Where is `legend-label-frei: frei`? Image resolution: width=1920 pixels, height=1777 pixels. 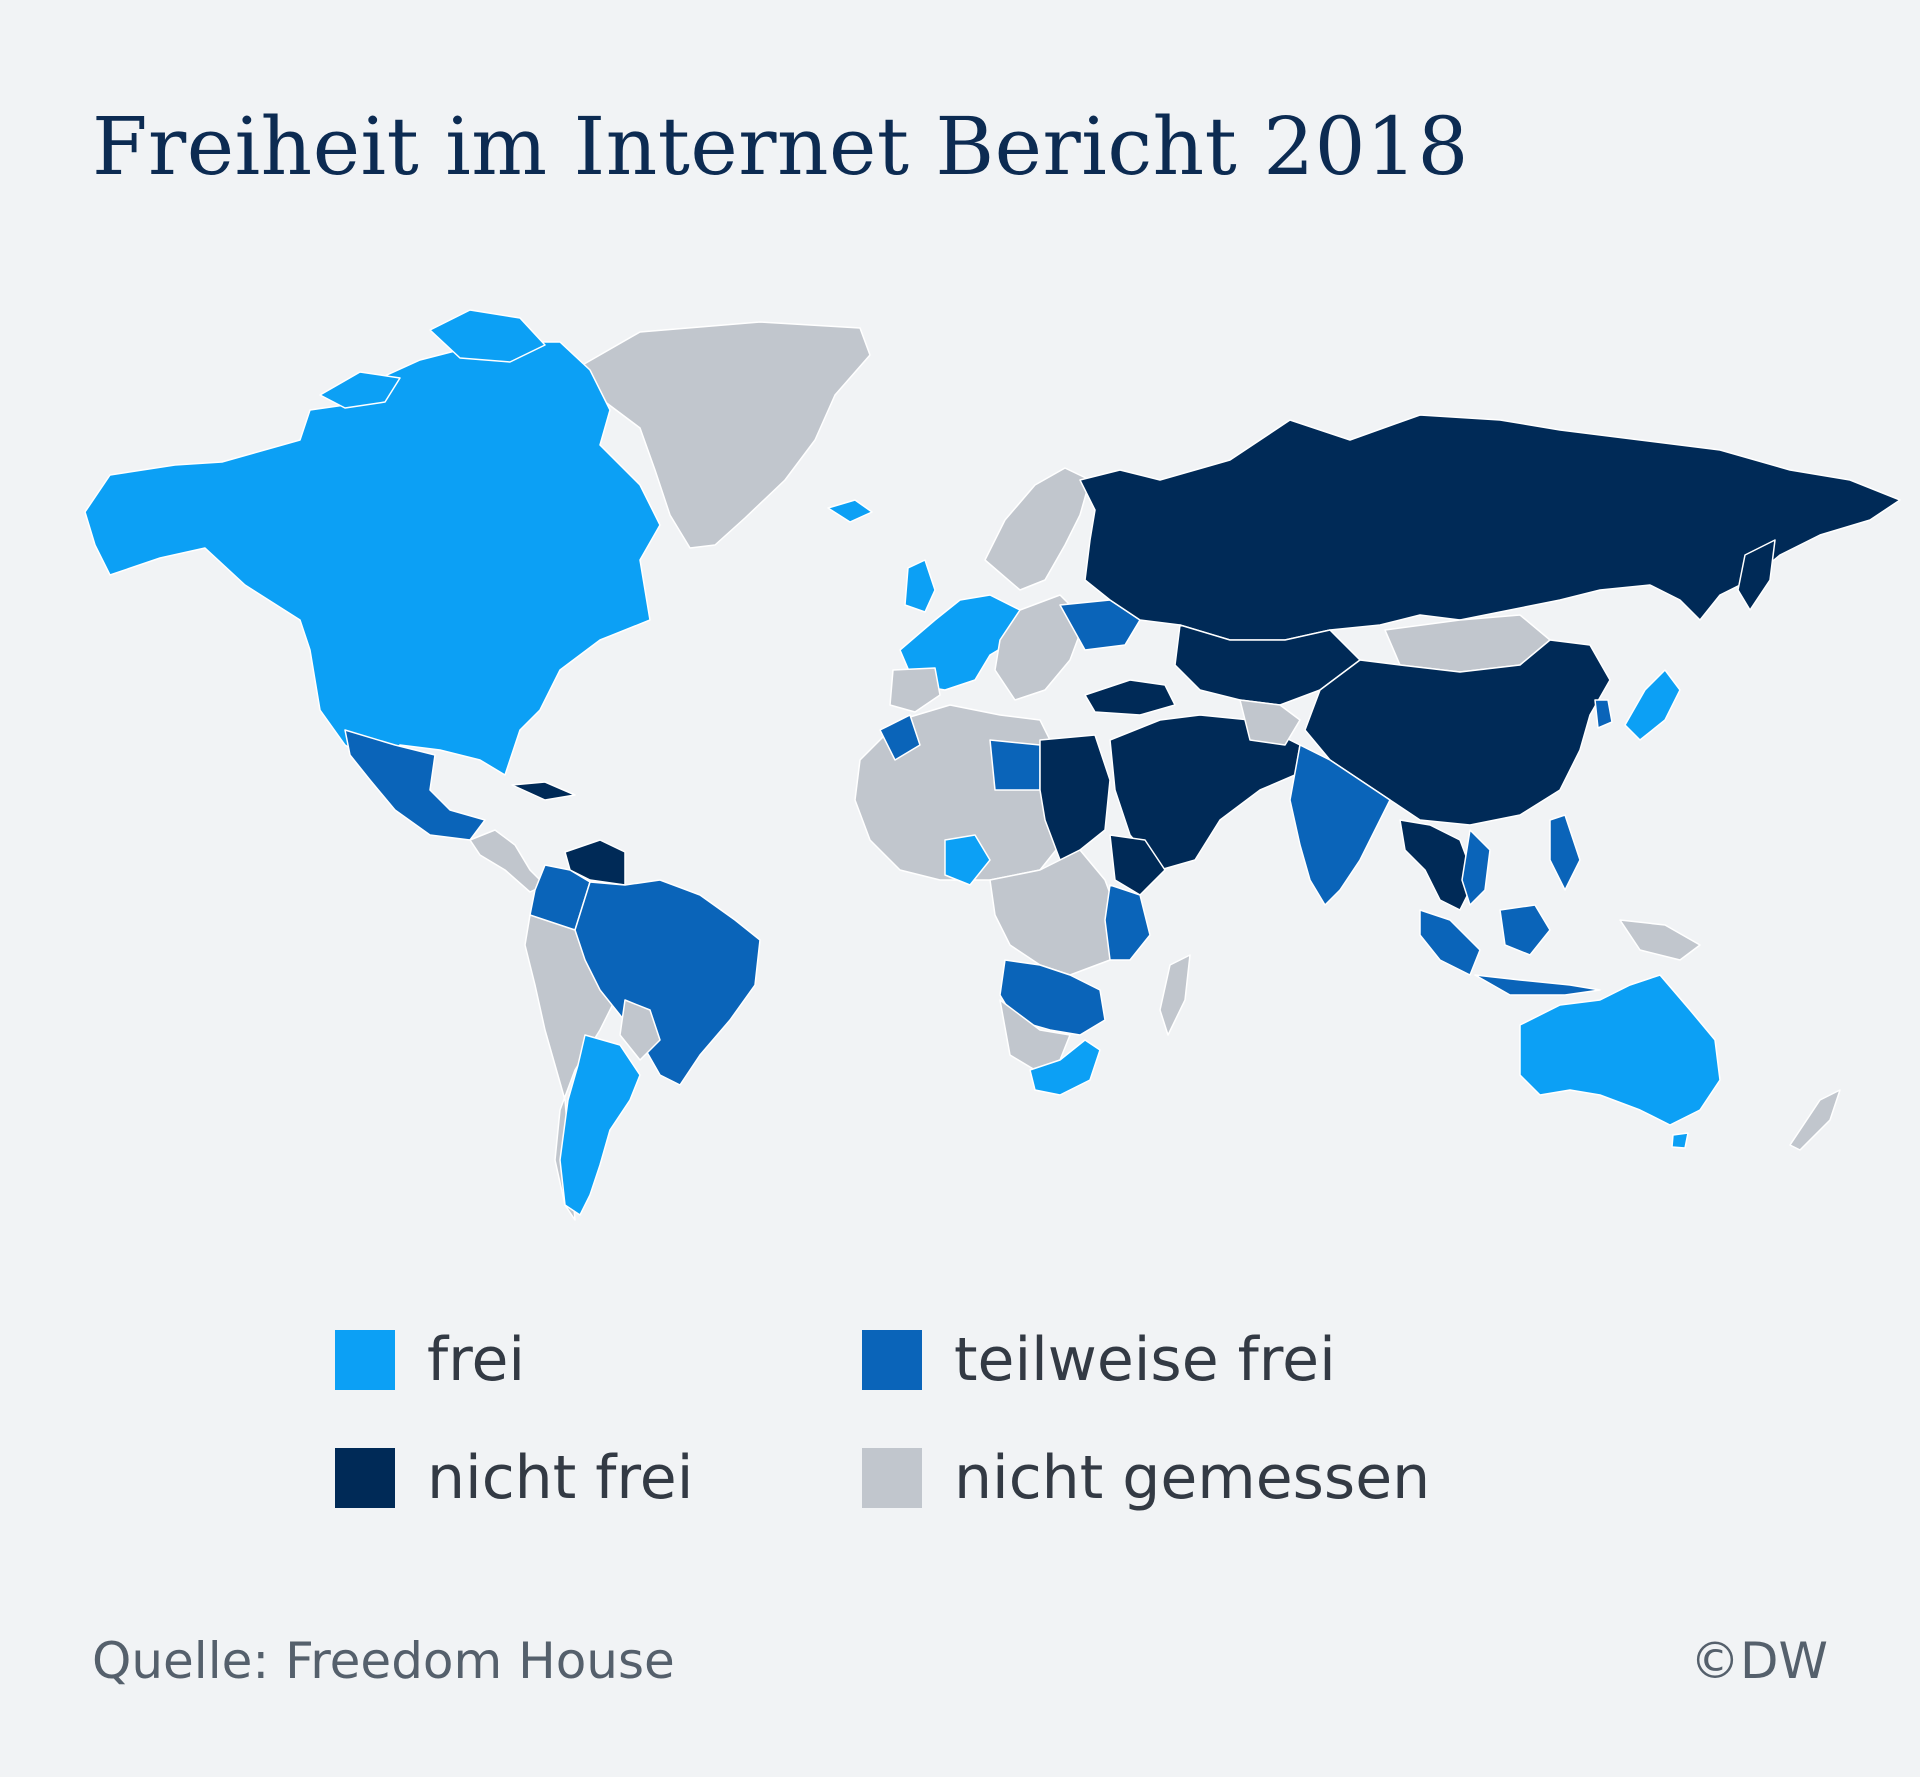 legend-label-frei: frei is located at coordinates (476, 1360).